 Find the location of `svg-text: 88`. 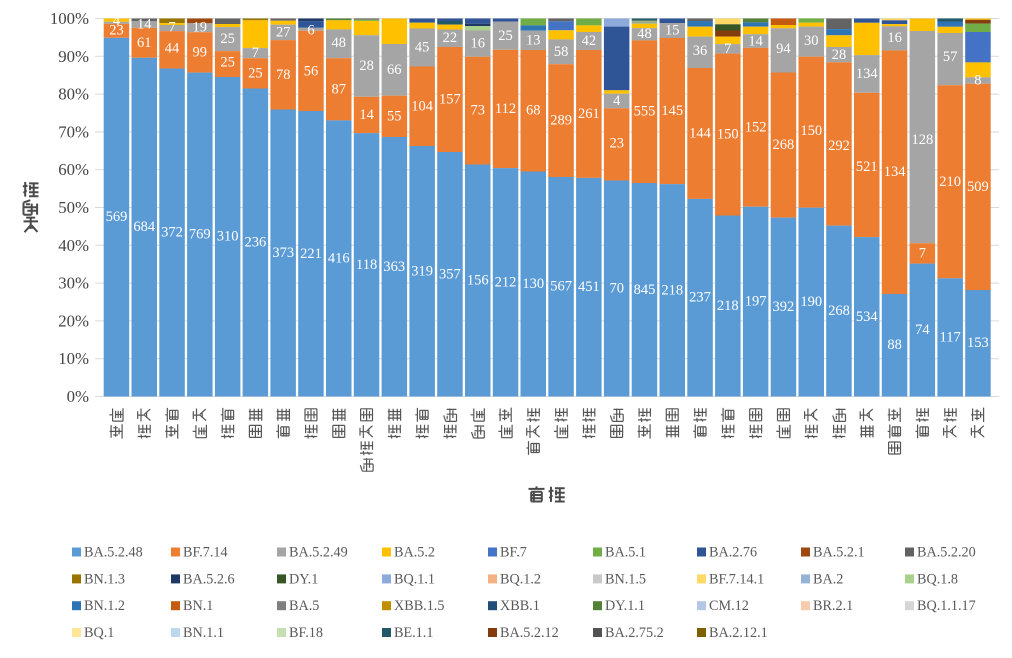

svg-text: 88 is located at coordinates (894, 345).